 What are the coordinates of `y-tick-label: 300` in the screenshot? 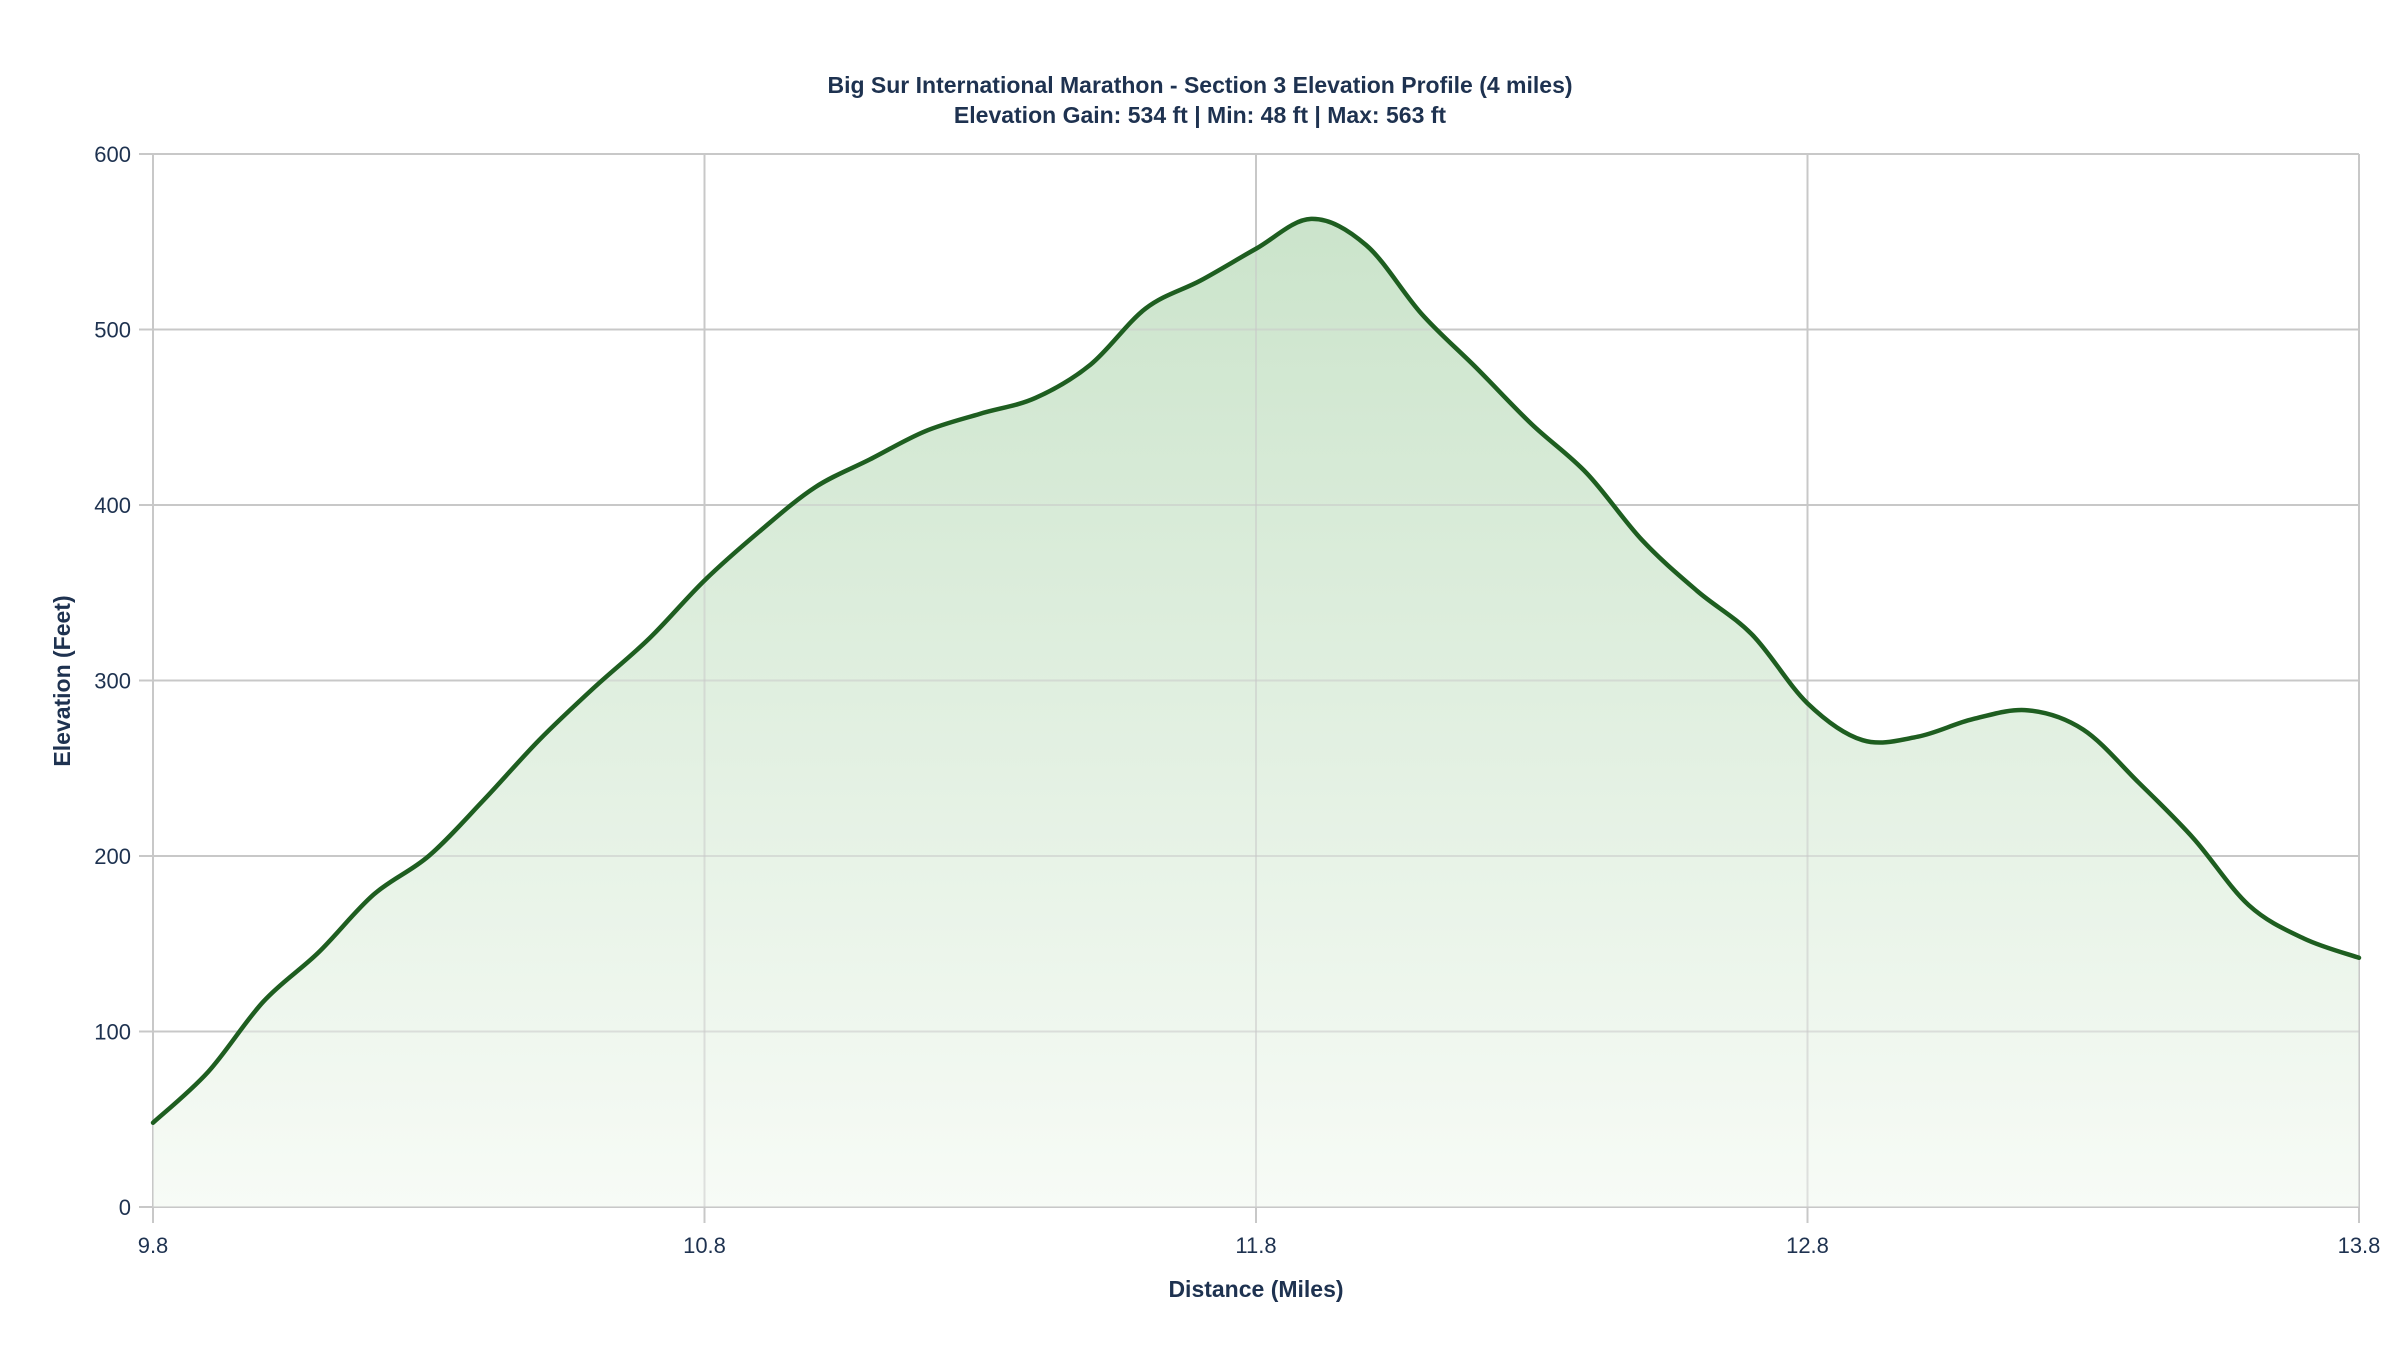 It's located at (112, 681).